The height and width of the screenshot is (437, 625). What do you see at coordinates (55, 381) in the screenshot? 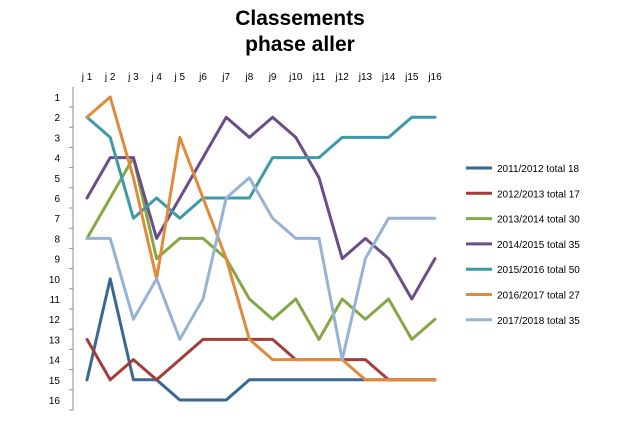
I see `y-tick-label: 15` at bounding box center [55, 381].